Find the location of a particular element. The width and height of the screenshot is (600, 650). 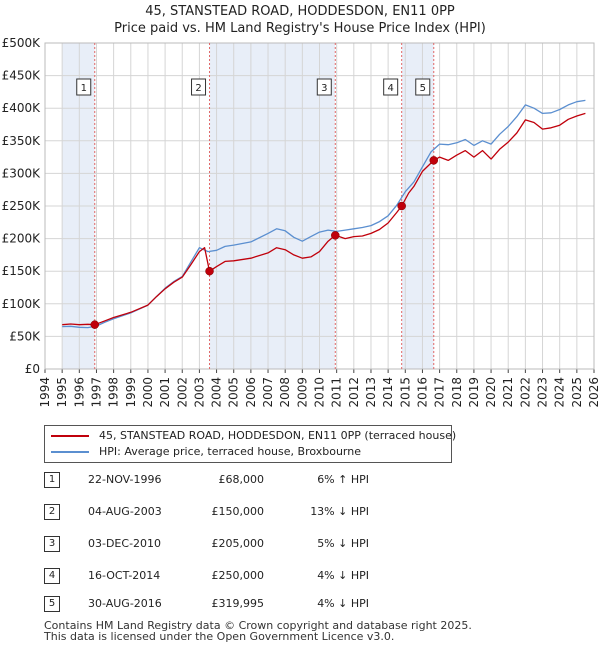

sale-date: 16-OCT-2014 is located at coordinates (124, 575).